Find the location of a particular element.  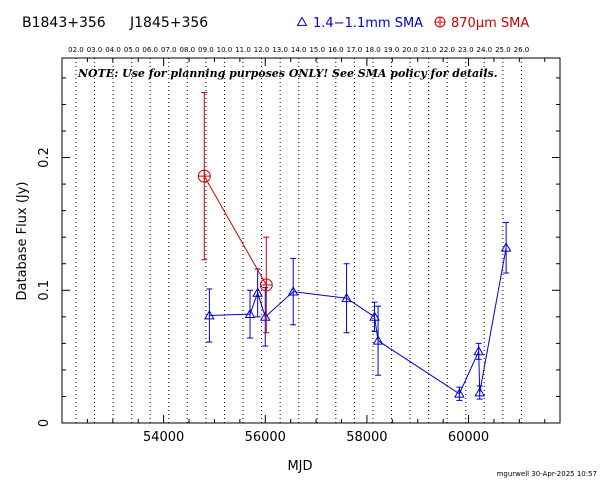

x-tick-label: 54000 is located at coordinates (163, 437).